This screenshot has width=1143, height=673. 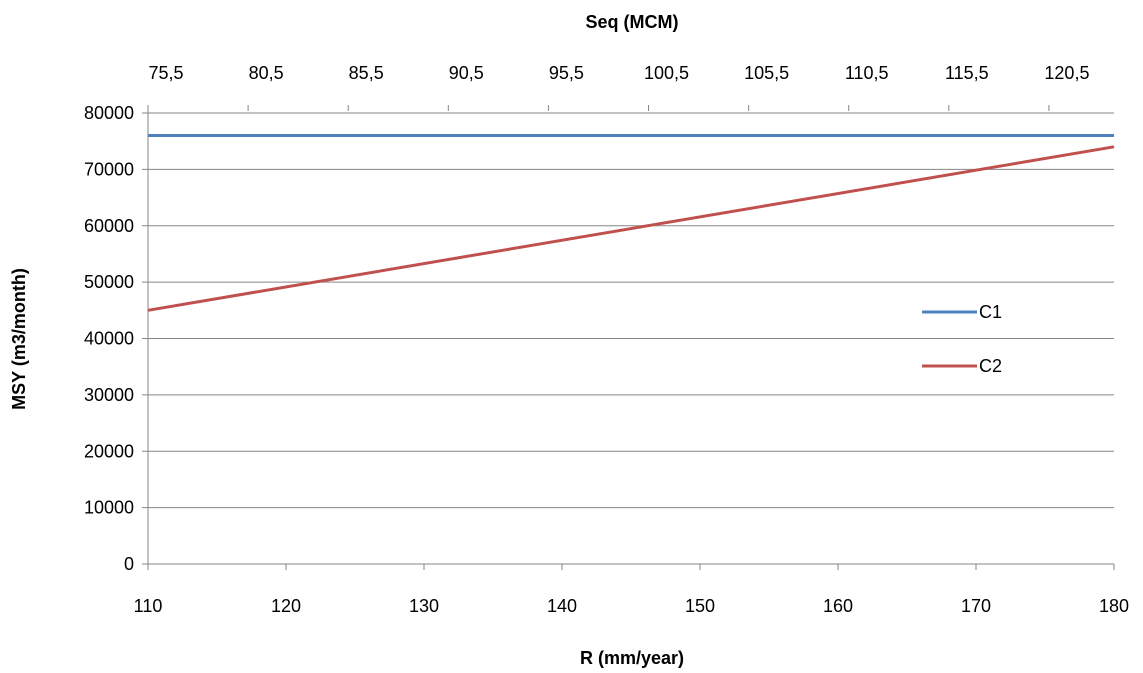 What do you see at coordinates (109, 282) in the screenshot?
I see `y-tick-label: 50000` at bounding box center [109, 282].